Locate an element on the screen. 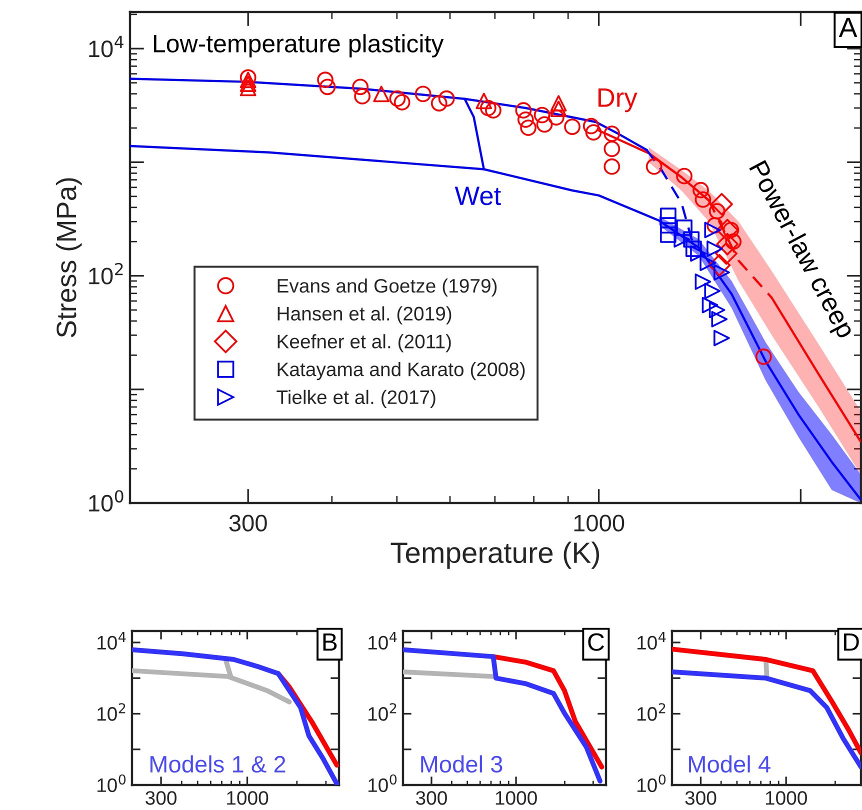 The width and height of the screenshot is (862, 810). annotation: Model 4 is located at coordinates (729, 764).